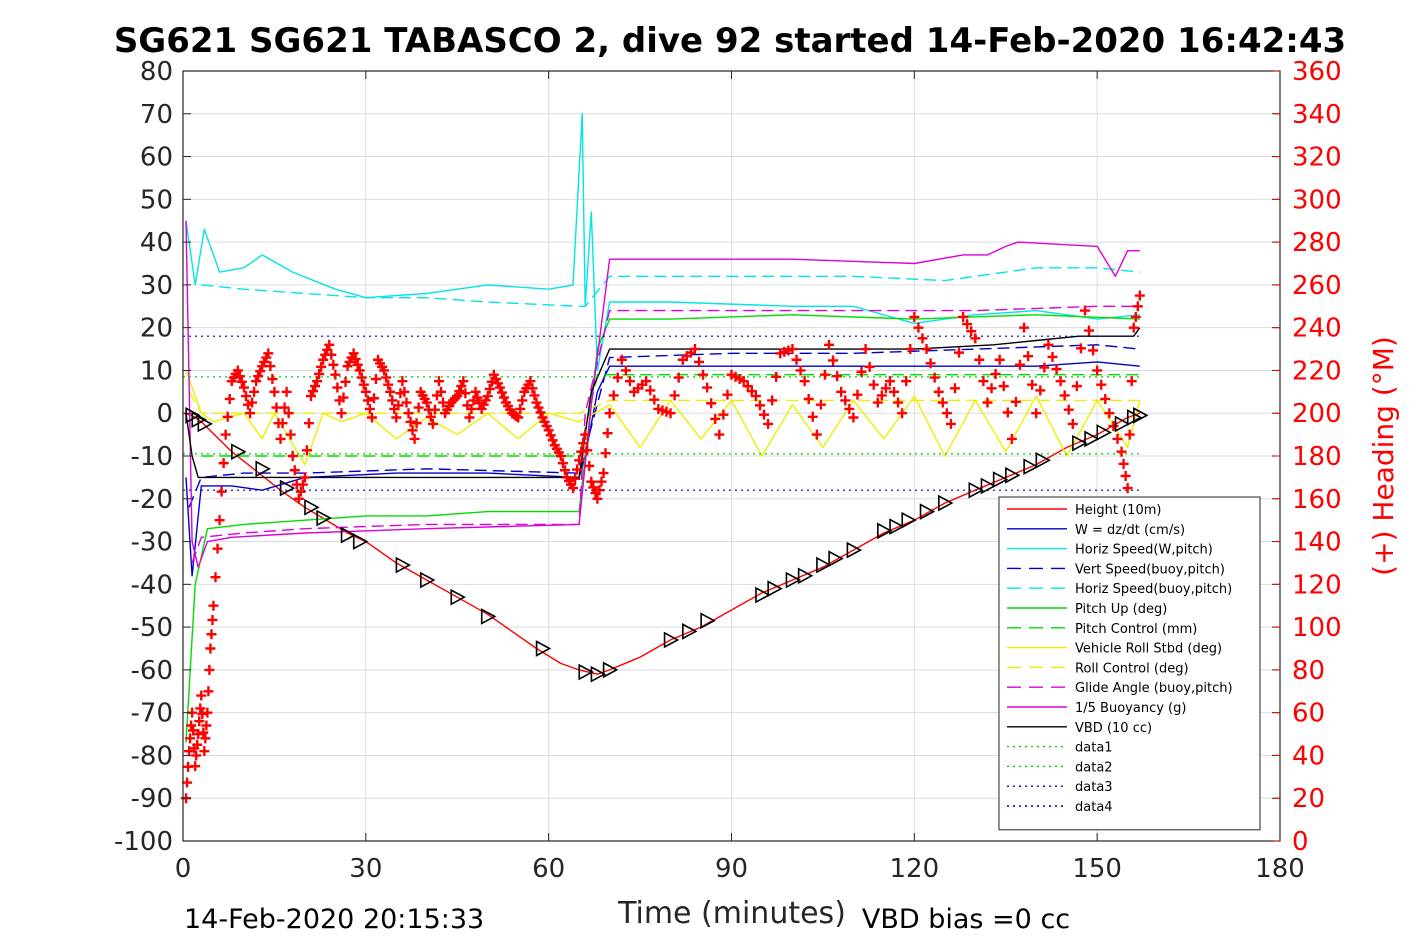 The image size is (1417, 945). Describe the element at coordinates (1154, 688) in the screenshot. I see `legend-label: Glide Angle (buoy,pitch)` at that location.